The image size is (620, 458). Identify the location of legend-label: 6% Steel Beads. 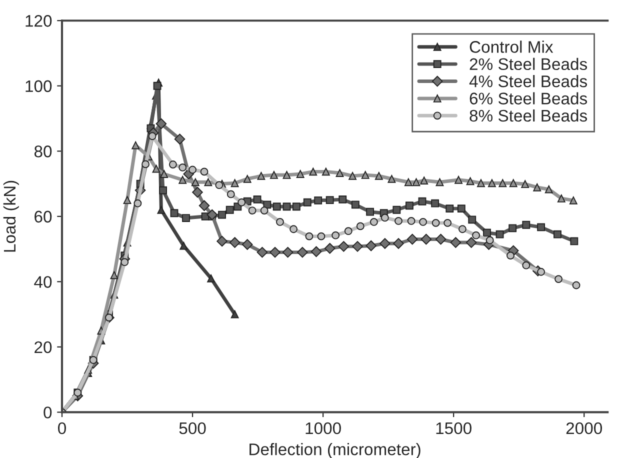
(529, 98).